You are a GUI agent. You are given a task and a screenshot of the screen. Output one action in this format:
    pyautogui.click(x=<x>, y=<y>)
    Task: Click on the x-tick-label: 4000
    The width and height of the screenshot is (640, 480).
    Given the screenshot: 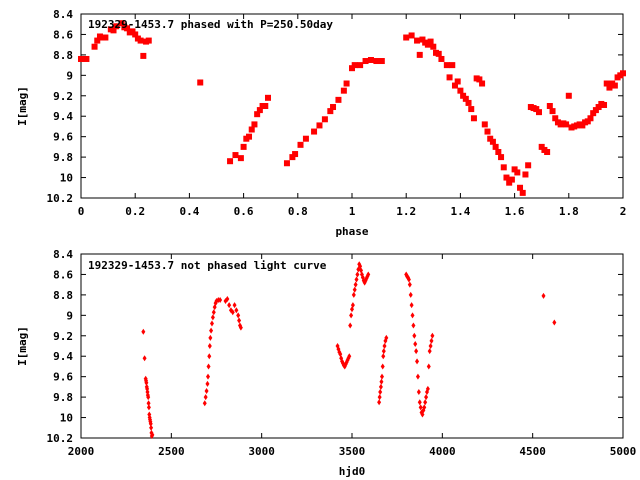 What is the action you would take?
    pyautogui.click(x=442, y=451)
    